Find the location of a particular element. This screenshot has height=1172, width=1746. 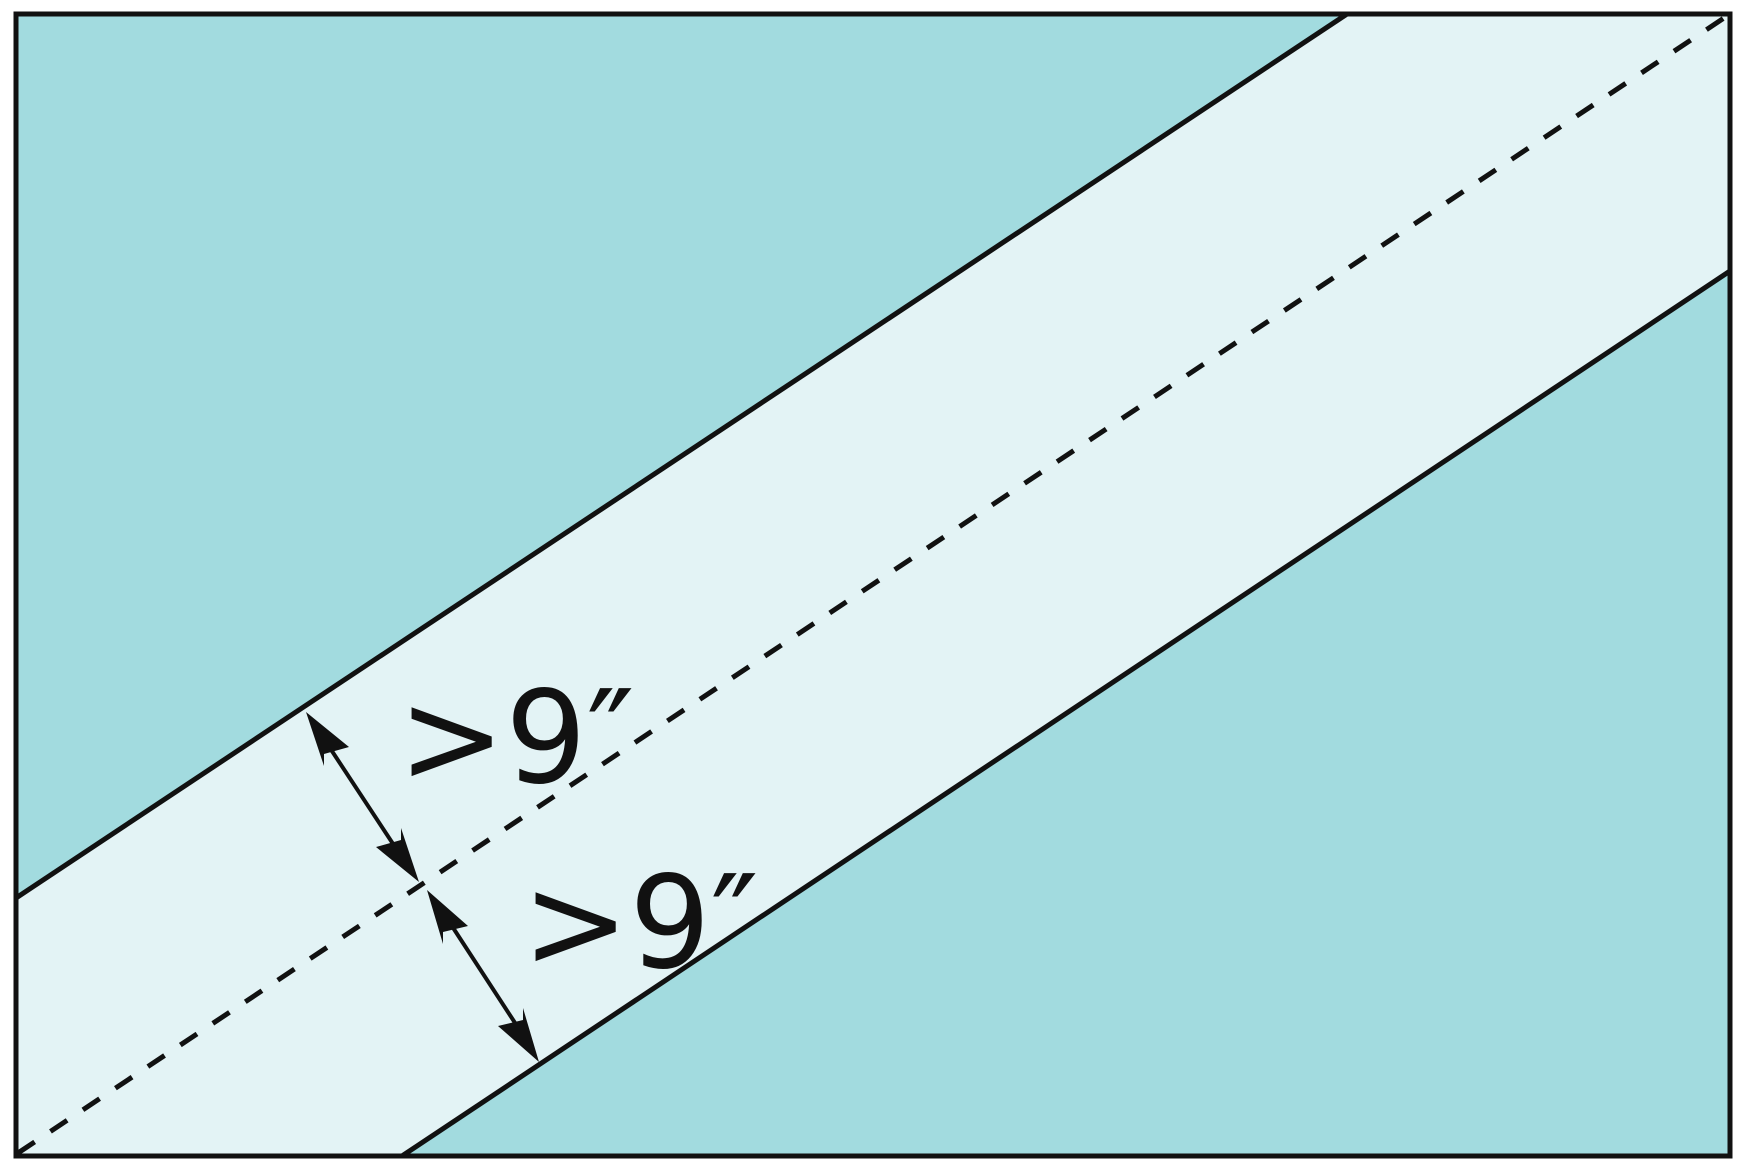

lower-dimension-arrow is located at coordinates (483, 976).